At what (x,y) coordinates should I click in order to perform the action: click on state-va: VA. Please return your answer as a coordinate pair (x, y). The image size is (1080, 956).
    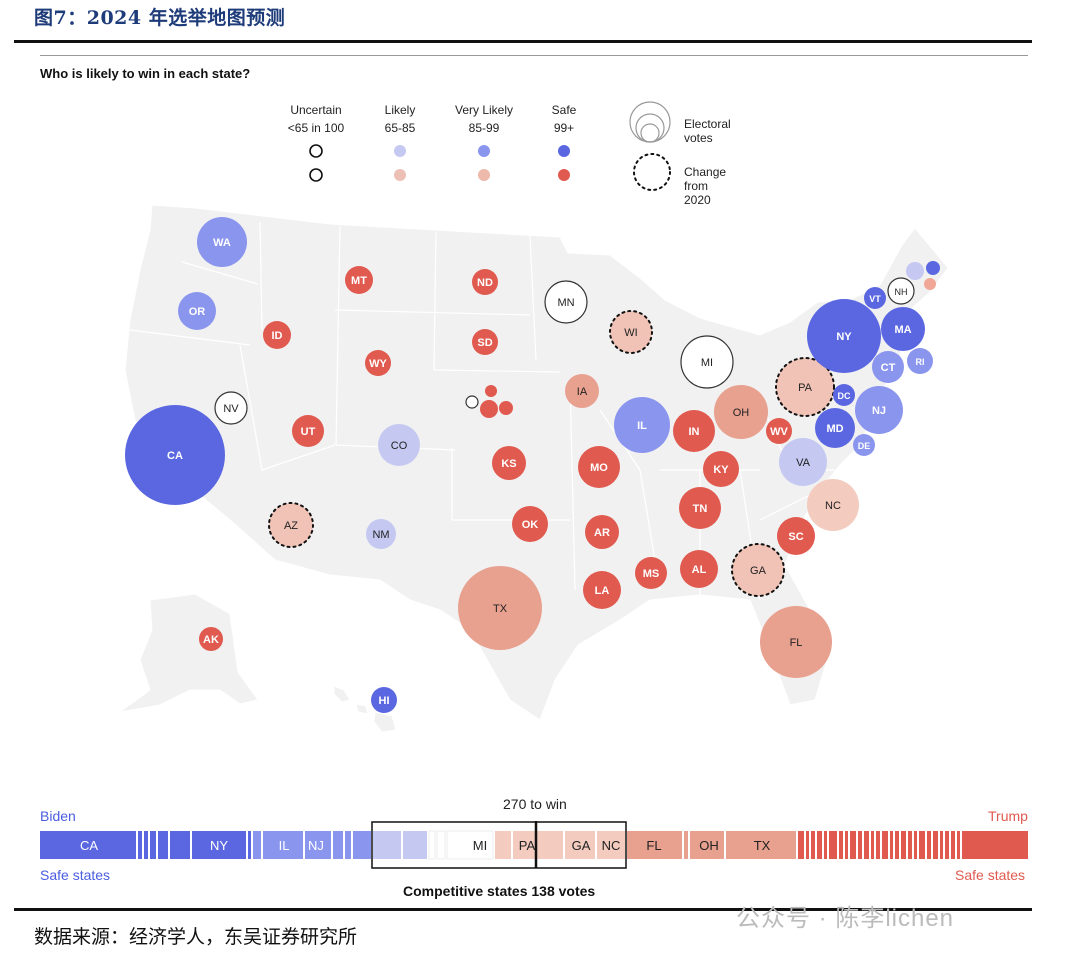
    Looking at the image, I should click on (803, 462).